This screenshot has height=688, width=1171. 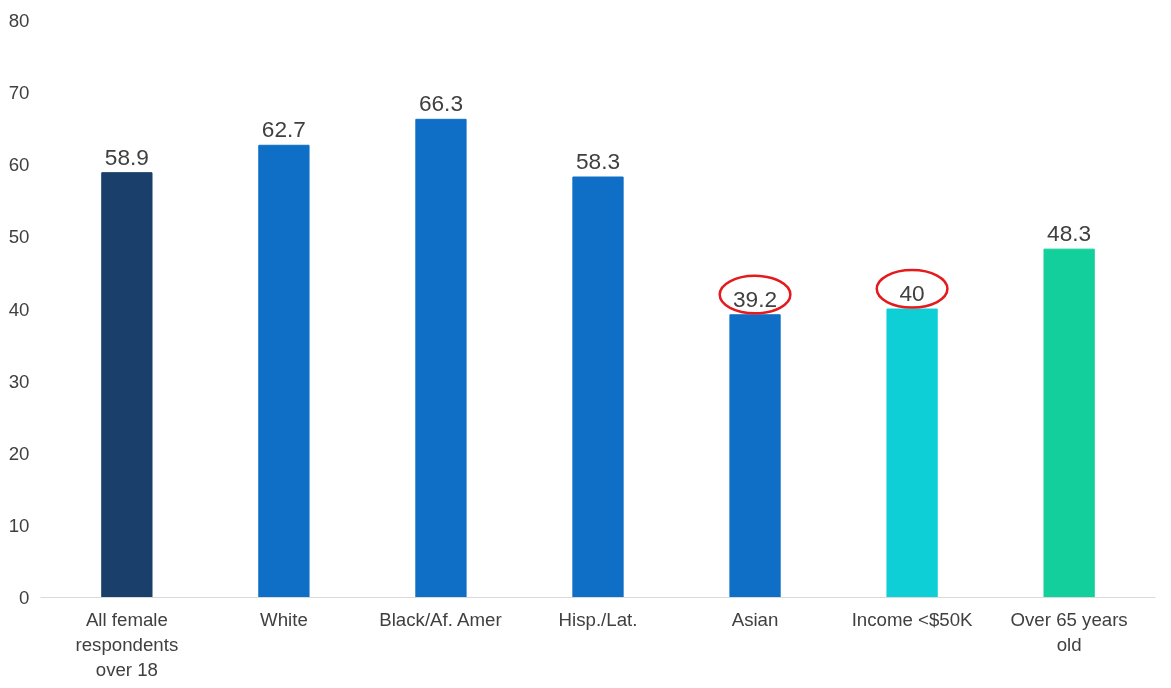 I want to click on x-tick-label: All female respondents over 18, so click(x=127, y=644).